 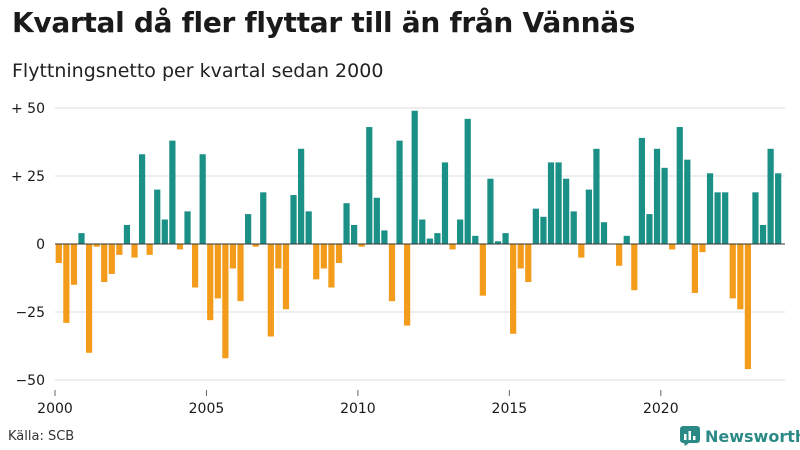 I want to click on bar-chart-logo-icon, so click(x=690, y=436).